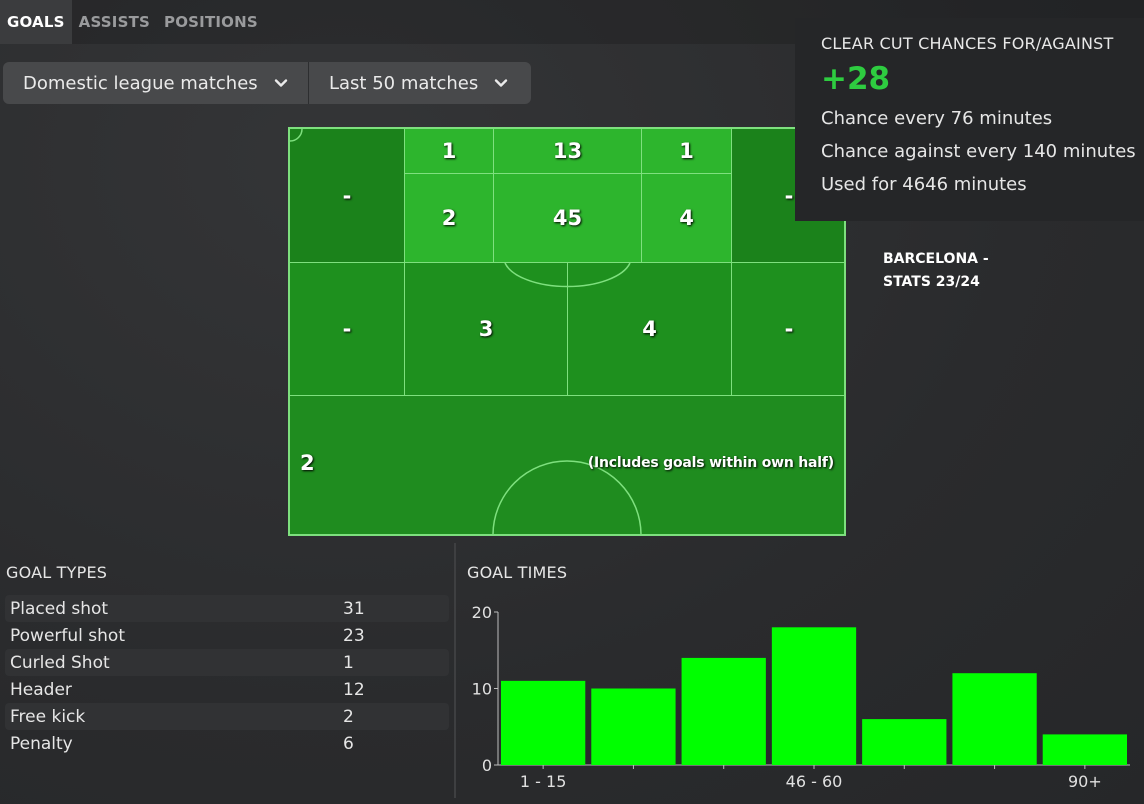 The image size is (1144, 804). What do you see at coordinates (354, 635) in the screenshot?
I see `goal-type-value: 23` at bounding box center [354, 635].